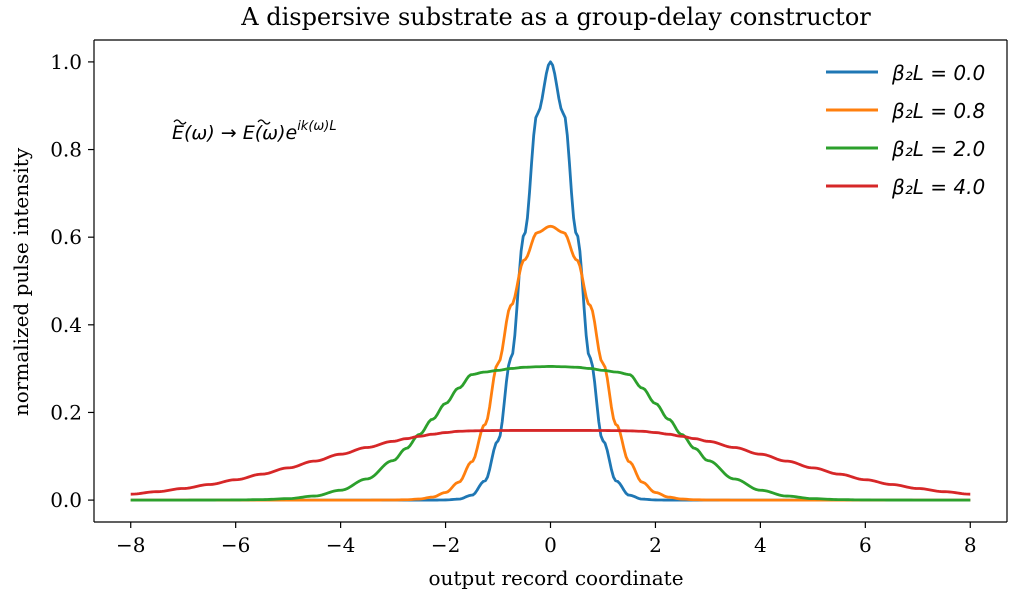 Image resolution: width=1009 pixels, height=592 pixels. What do you see at coordinates (970, 545) in the screenshot?
I see `x-tick-label: 8` at bounding box center [970, 545].